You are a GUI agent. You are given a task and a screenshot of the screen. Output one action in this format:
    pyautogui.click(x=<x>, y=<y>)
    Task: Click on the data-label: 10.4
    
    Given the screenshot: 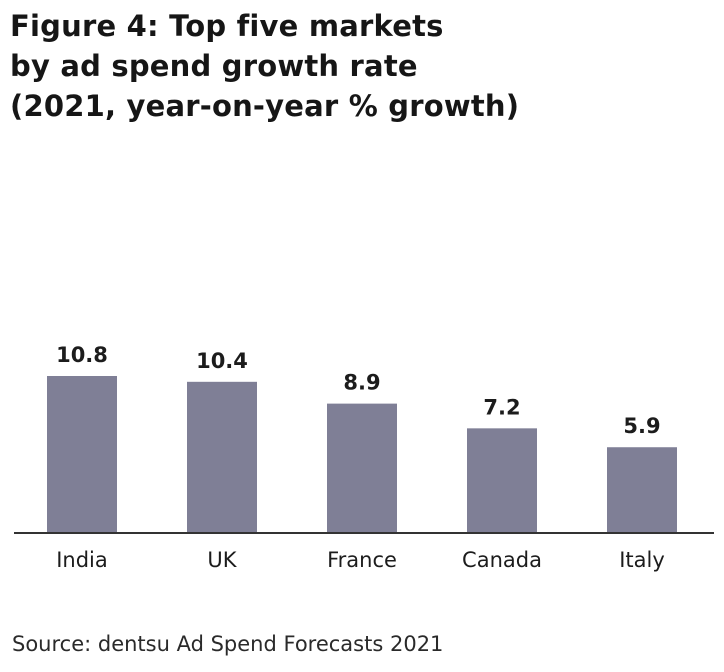 What is the action you would take?
    pyautogui.click(x=222, y=361)
    